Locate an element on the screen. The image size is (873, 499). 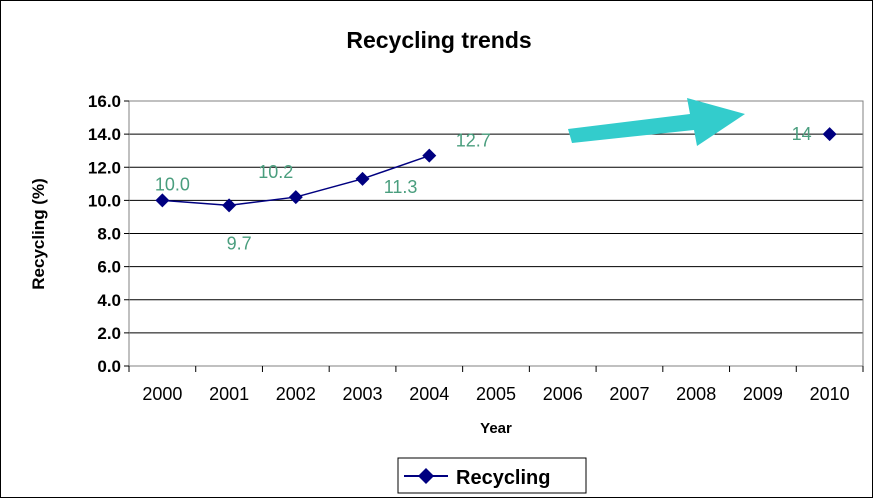
y-tick-label: 14.0 is located at coordinates (104, 134).